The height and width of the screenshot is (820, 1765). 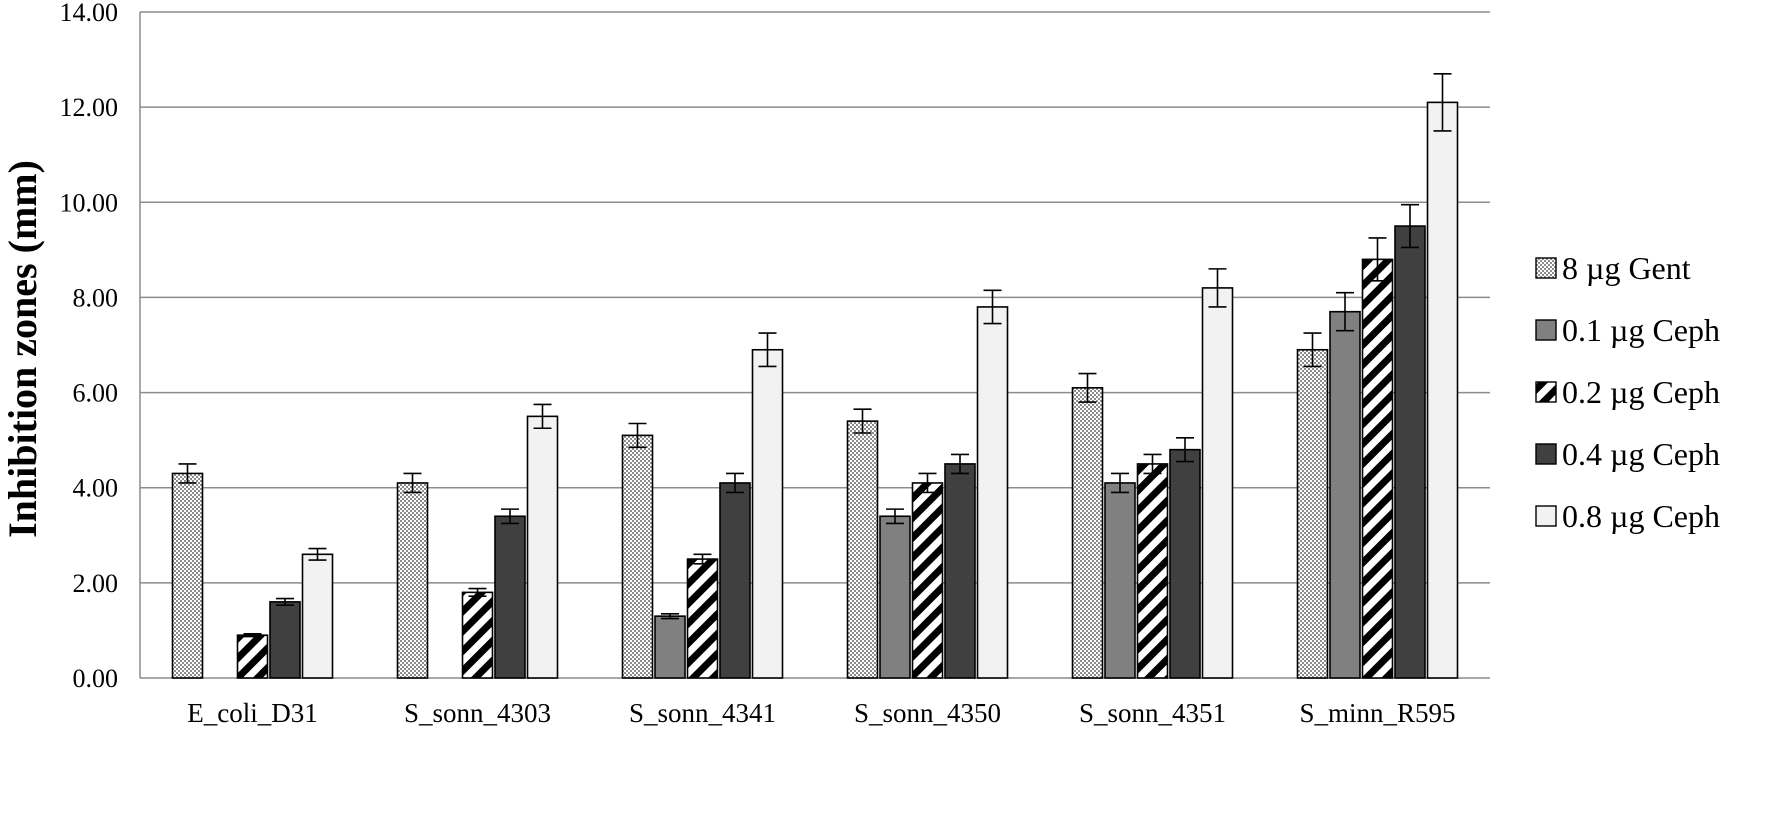 What do you see at coordinates (1626, 268) in the screenshot?
I see `legend-label: 8 µg Gent` at bounding box center [1626, 268].